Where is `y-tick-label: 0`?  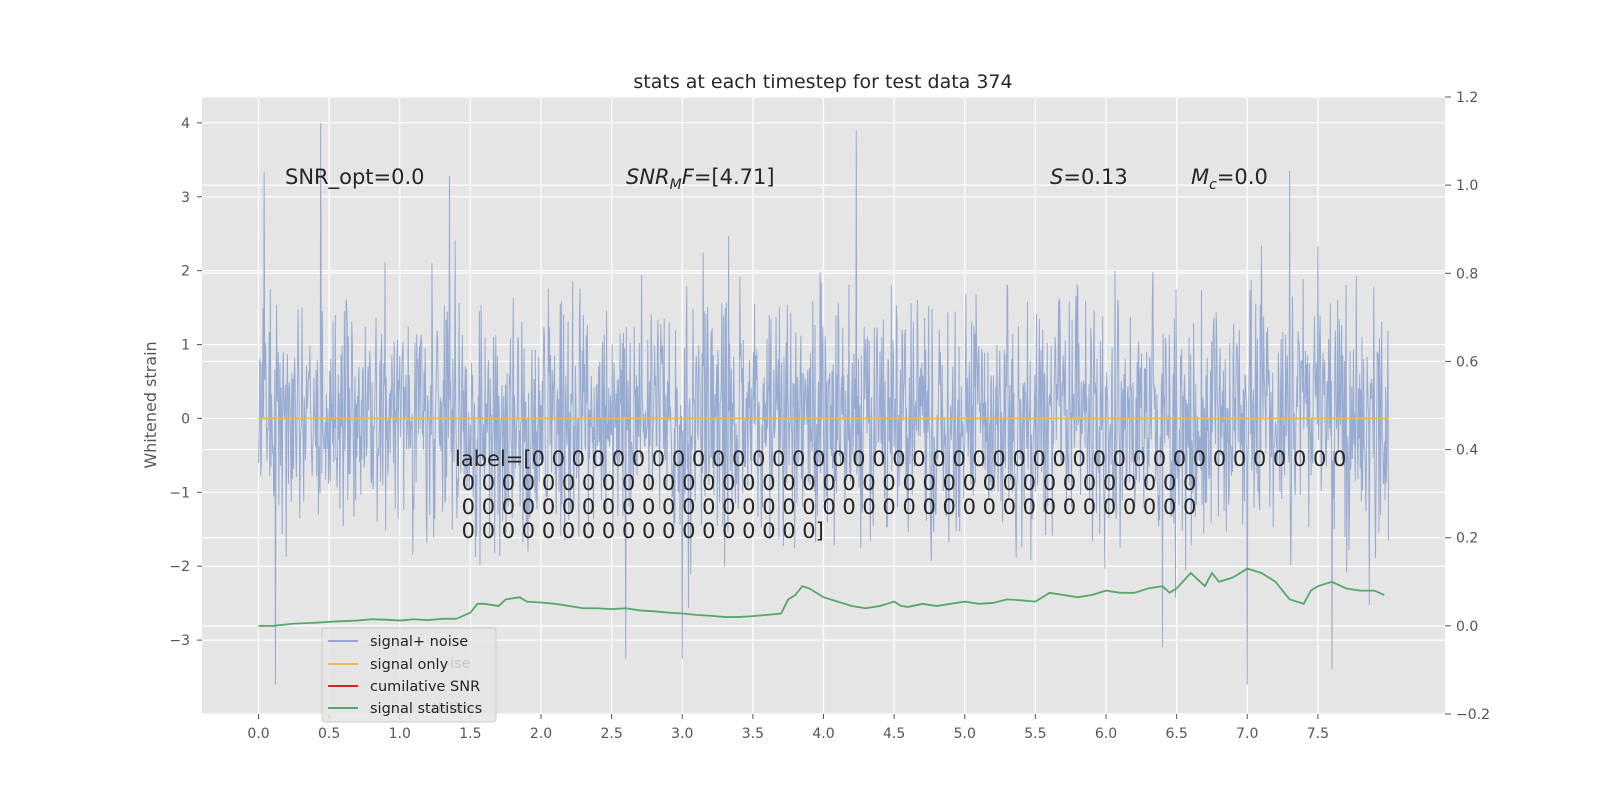
y-tick-label: 0 is located at coordinates (185, 419).